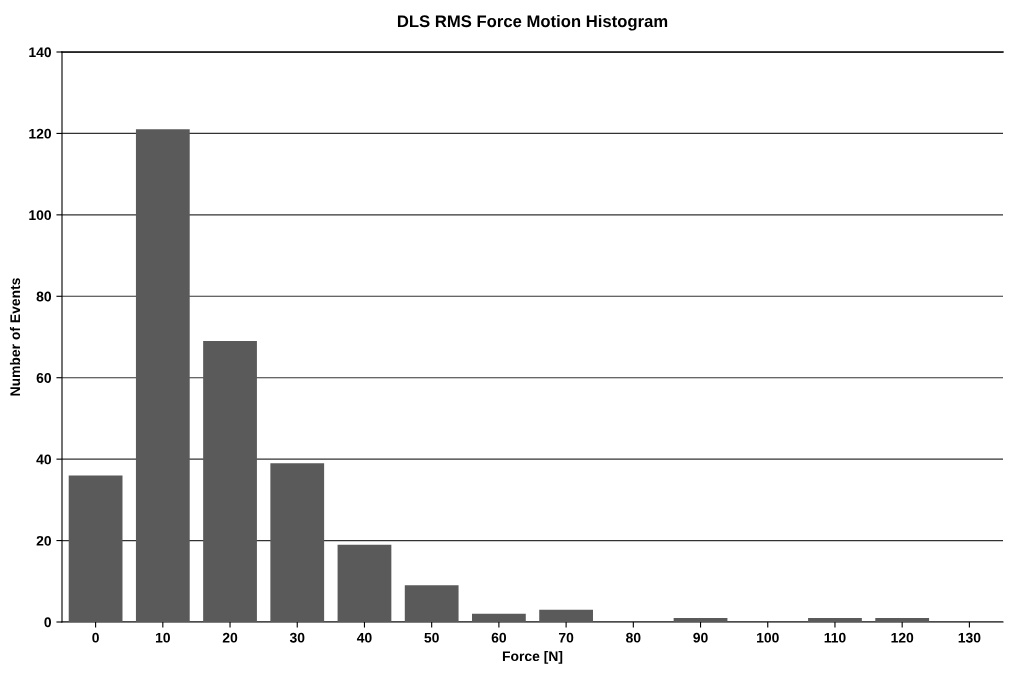 The image size is (1011, 675). What do you see at coordinates (40, 52) in the screenshot?
I see `y-tick-label: 140` at bounding box center [40, 52].